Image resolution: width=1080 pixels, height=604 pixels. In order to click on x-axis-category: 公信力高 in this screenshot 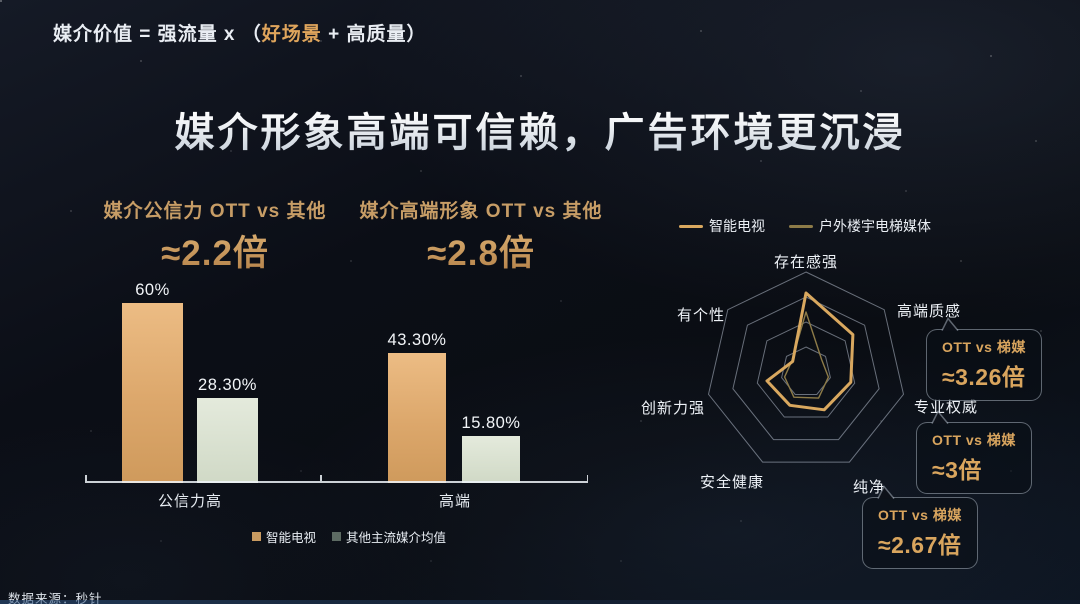, I will do `click(189, 501)`.